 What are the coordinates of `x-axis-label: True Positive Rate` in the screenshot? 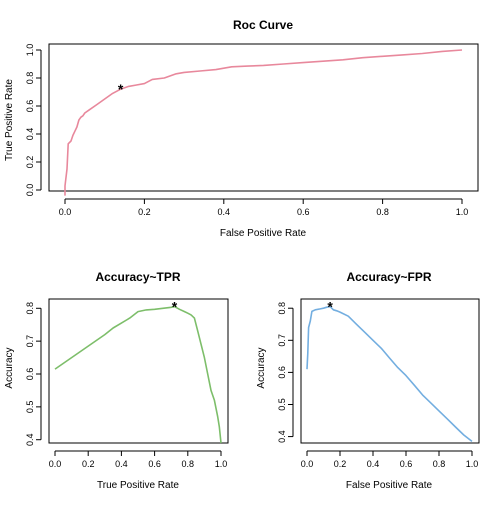 It's located at (138, 485).